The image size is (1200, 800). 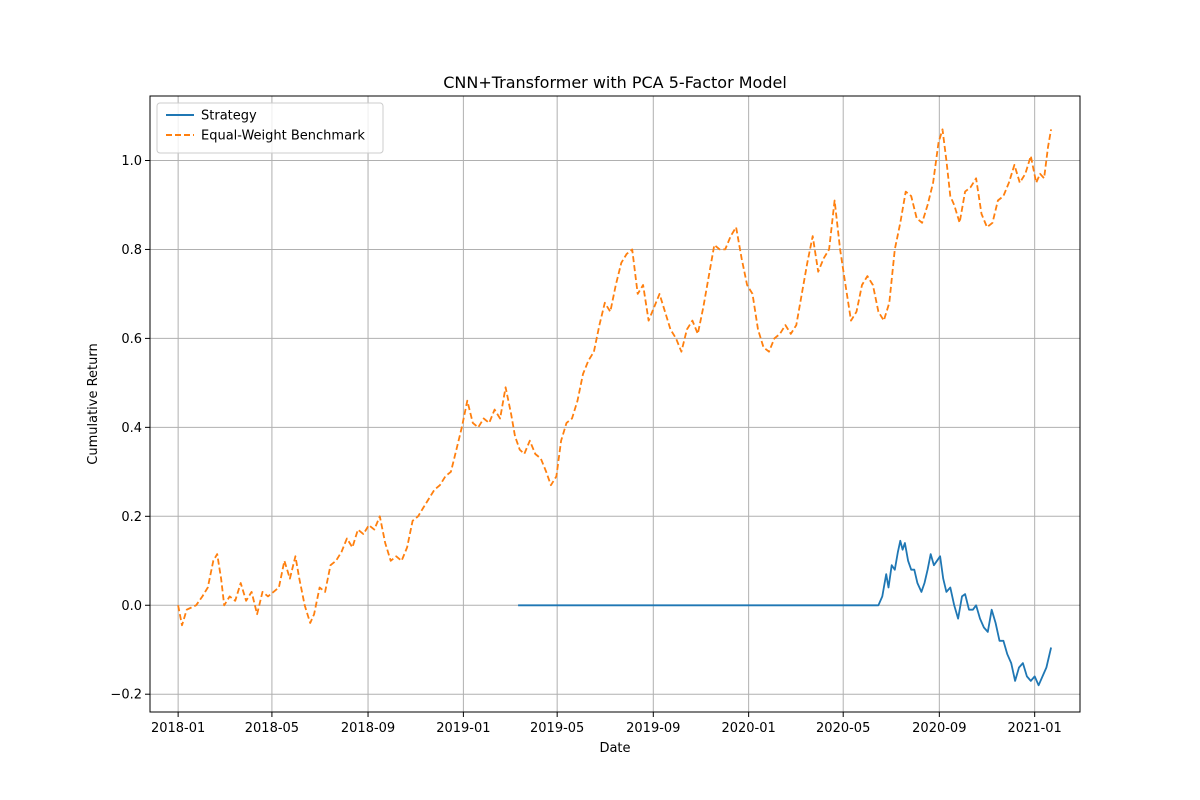 I want to click on x-tick-label: 2019-01, so click(x=463, y=728).